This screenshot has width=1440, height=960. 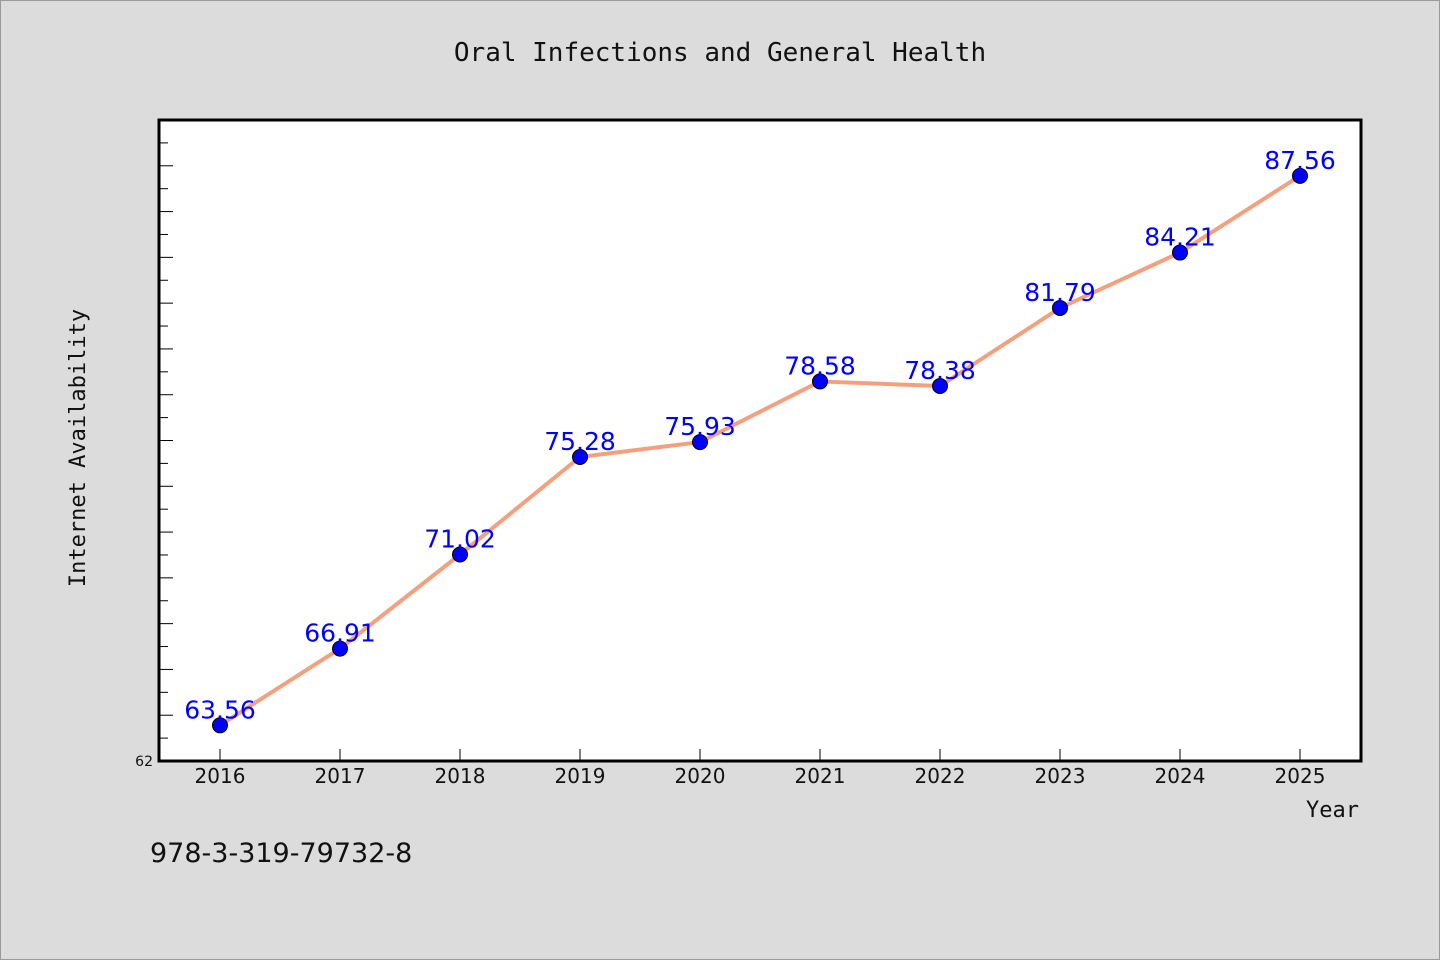 I want to click on data-label: 63.56, so click(x=220, y=709).